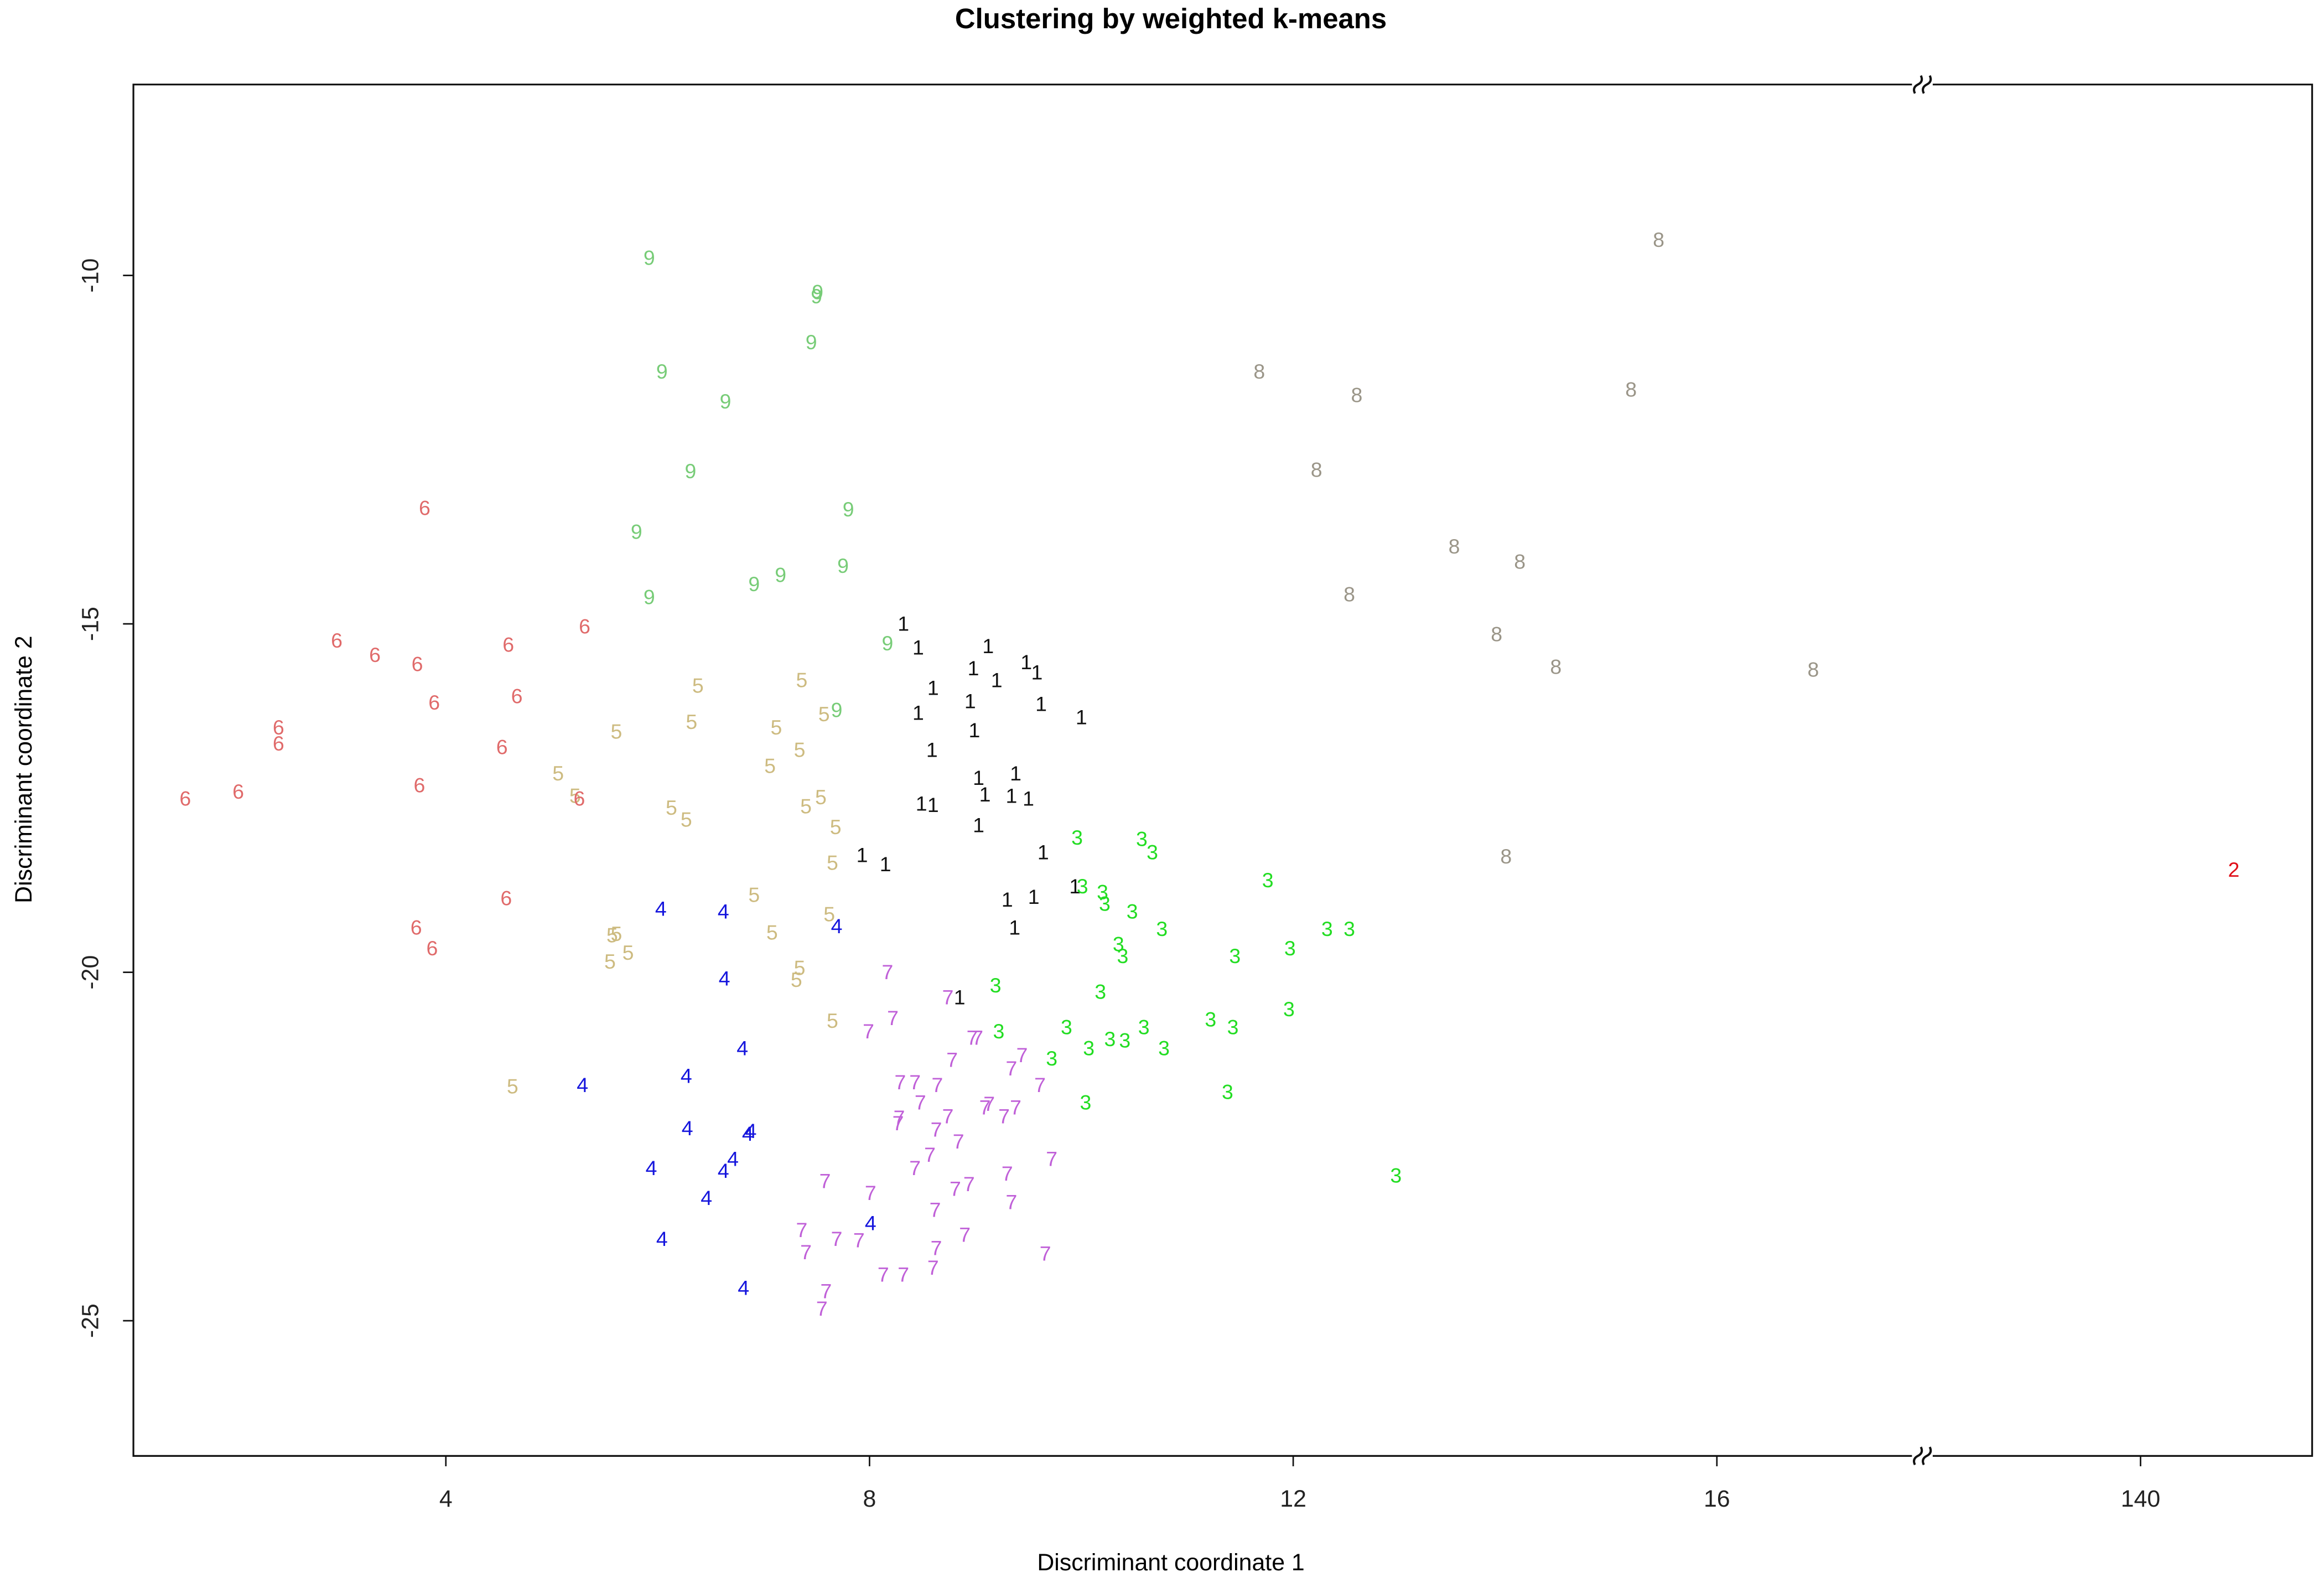  I want to click on x-axis-label: Discriminant coordinate 1, so click(1170, 1562).